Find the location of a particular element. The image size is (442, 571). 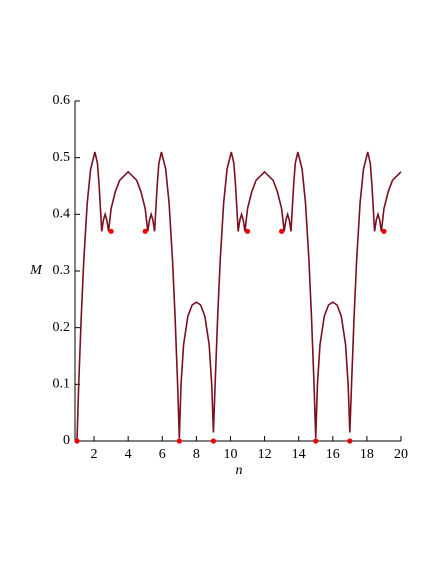

y-tick-label: 0 is located at coordinates (66, 440).